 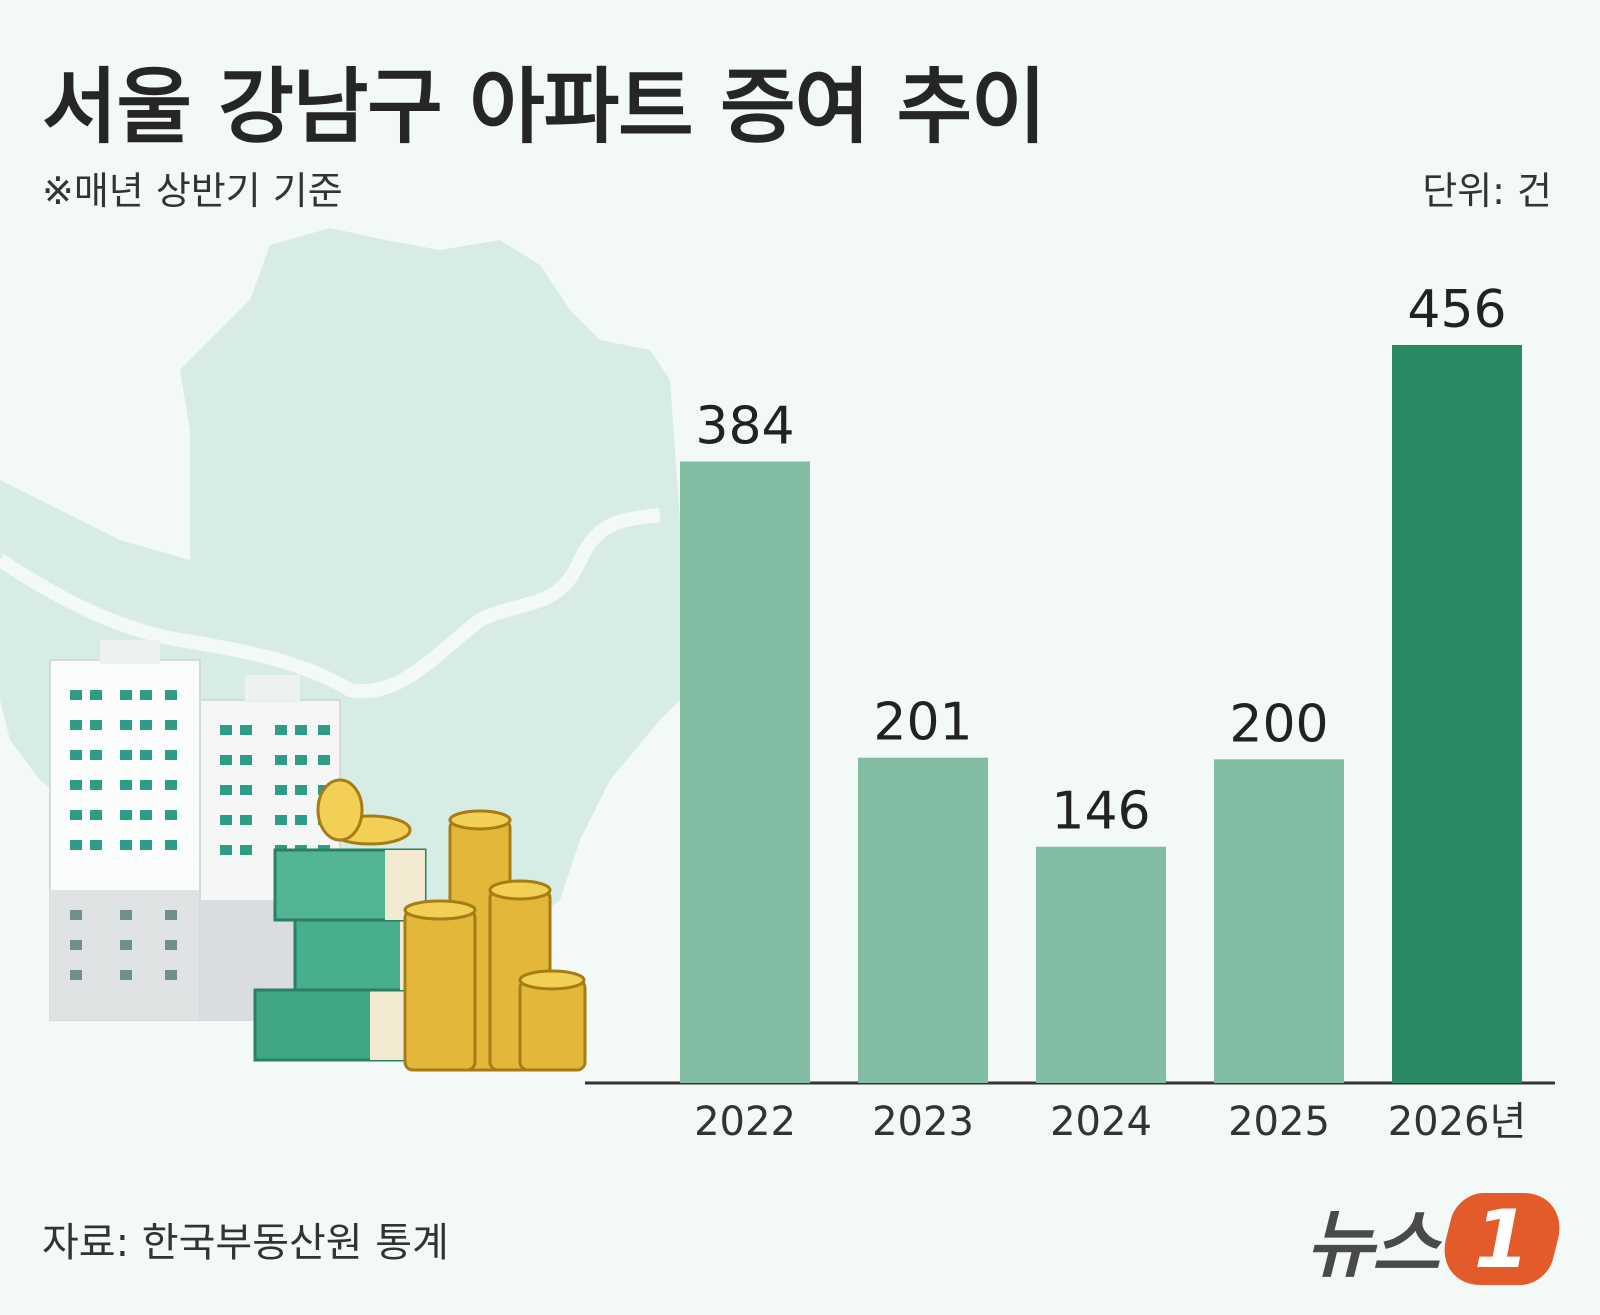 What do you see at coordinates (745, 1122) in the screenshot?
I see `x-tick-label-0: 2022` at bounding box center [745, 1122].